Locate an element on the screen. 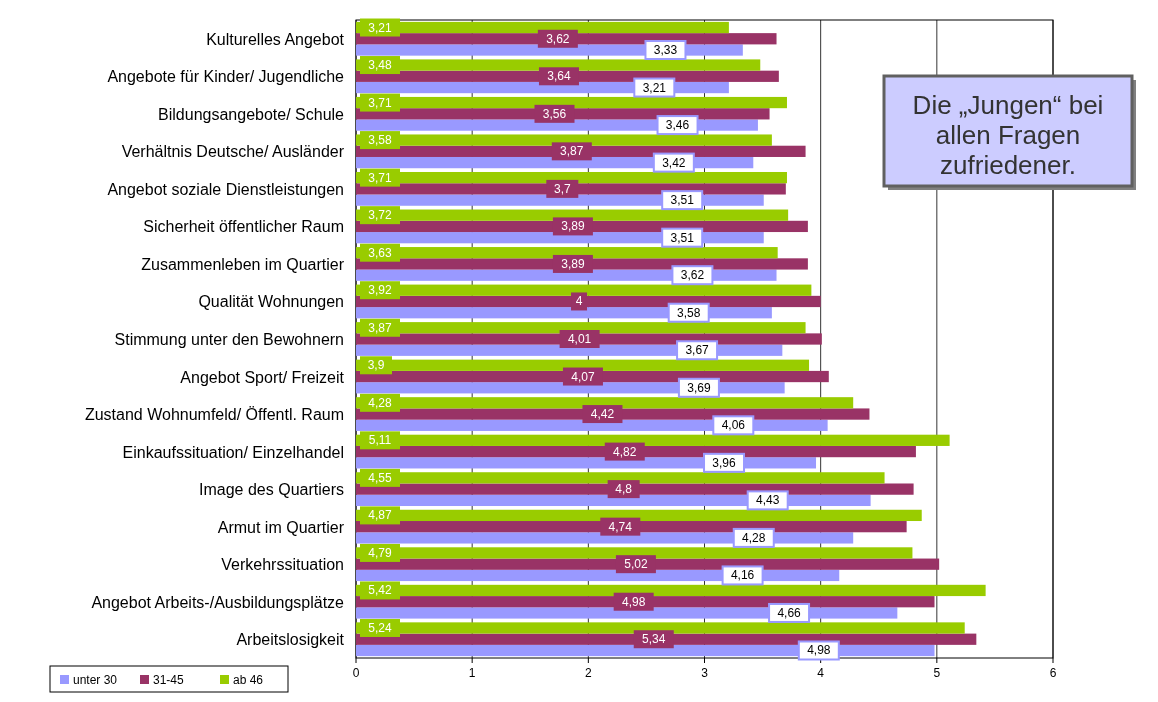  data-label: 4,43 is located at coordinates (768, 500).